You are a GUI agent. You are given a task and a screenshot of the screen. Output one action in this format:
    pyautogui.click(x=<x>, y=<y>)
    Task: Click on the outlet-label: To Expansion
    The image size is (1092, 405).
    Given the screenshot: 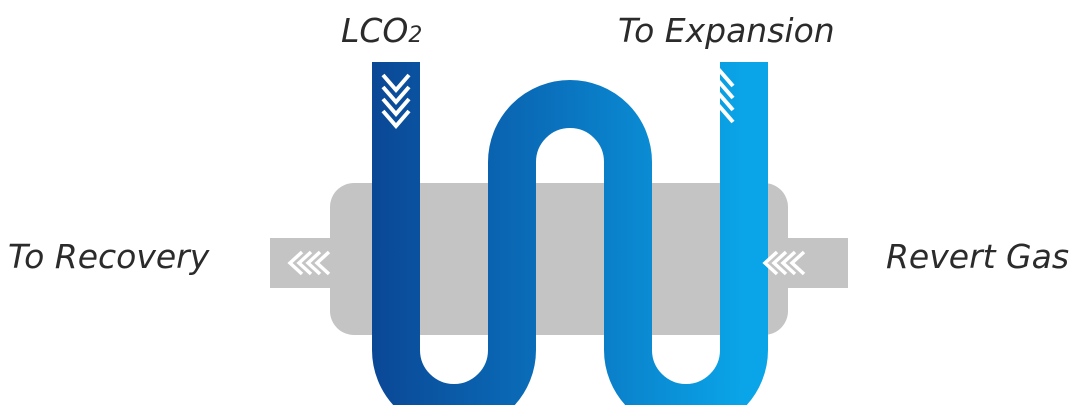 What is the action you would take?
    pyautogui.click(x=726, y=30)
    